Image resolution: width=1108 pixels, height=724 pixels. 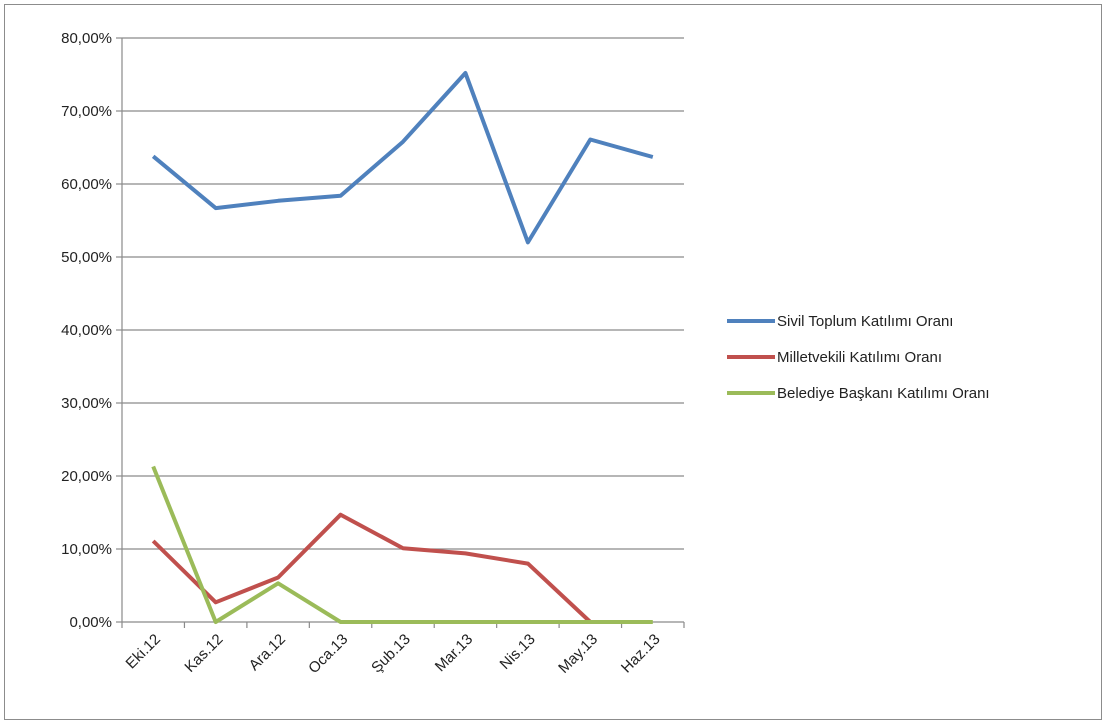 I want to click on y-tick-label: 80,00%, so click(x=86, y=38).